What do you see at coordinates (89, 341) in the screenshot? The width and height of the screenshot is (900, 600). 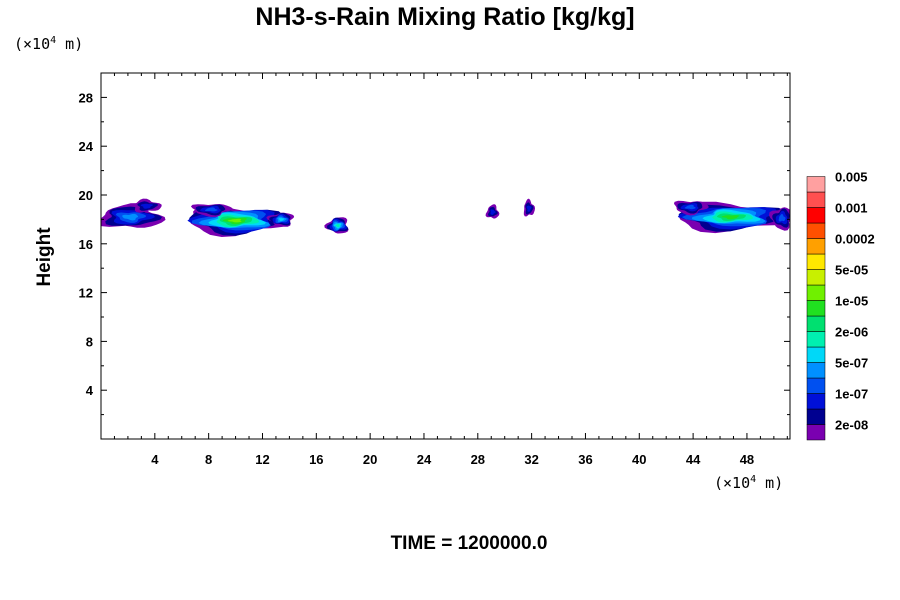 I see `y-tick-label: 8` at bounding box center [89, 341].